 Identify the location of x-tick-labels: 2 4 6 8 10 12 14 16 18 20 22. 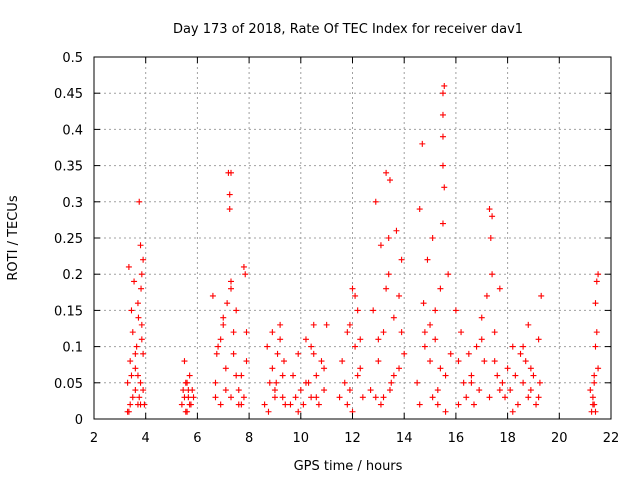
(354, 438).